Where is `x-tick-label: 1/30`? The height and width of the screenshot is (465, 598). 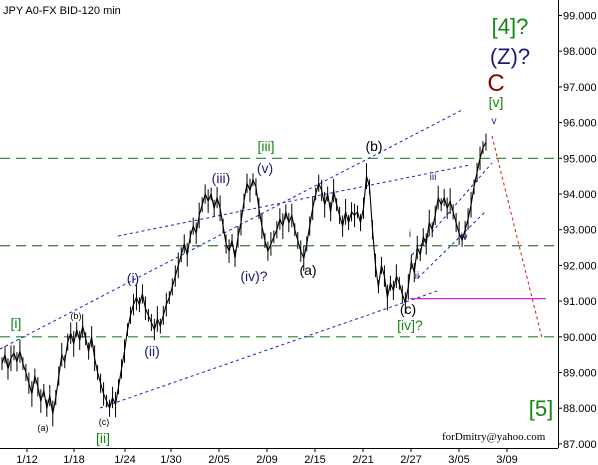
x-tick-label: 1/30 is located at coordinates (170, 459).